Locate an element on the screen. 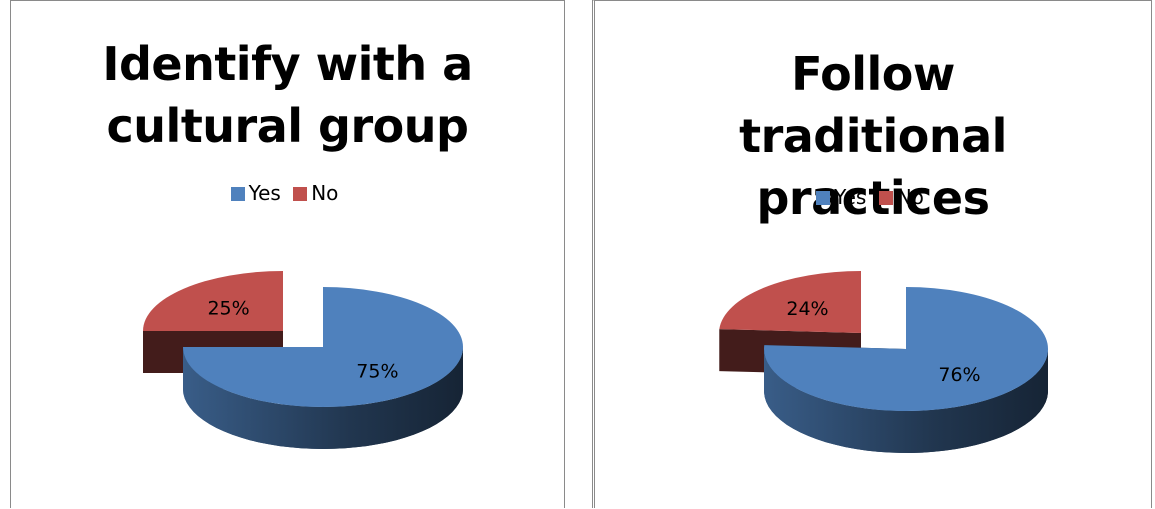 This screenshot has width=1155, height=509. pie-chart: 25% 75% is located at coordinates (303, 360).